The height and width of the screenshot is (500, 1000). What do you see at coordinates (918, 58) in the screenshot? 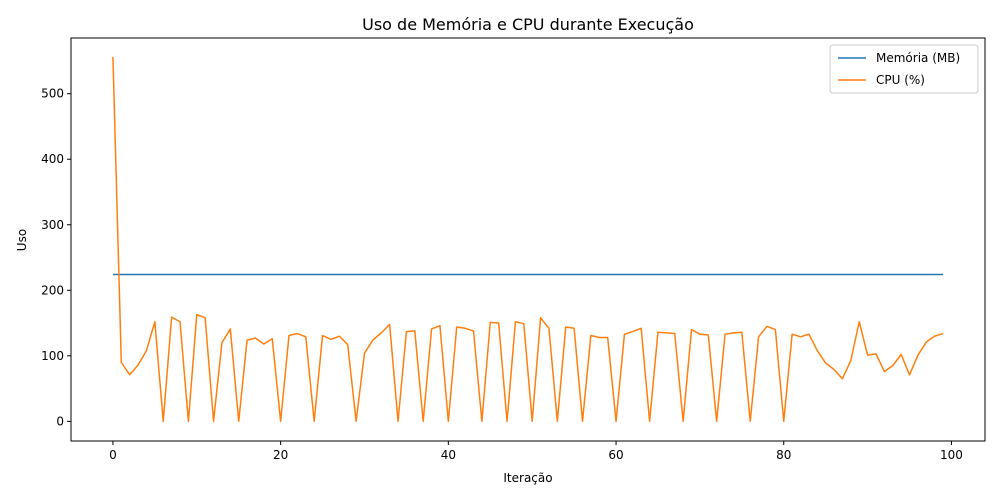
I see `legend-label-0: Memória (MB)` at bounding box center [918, 58].